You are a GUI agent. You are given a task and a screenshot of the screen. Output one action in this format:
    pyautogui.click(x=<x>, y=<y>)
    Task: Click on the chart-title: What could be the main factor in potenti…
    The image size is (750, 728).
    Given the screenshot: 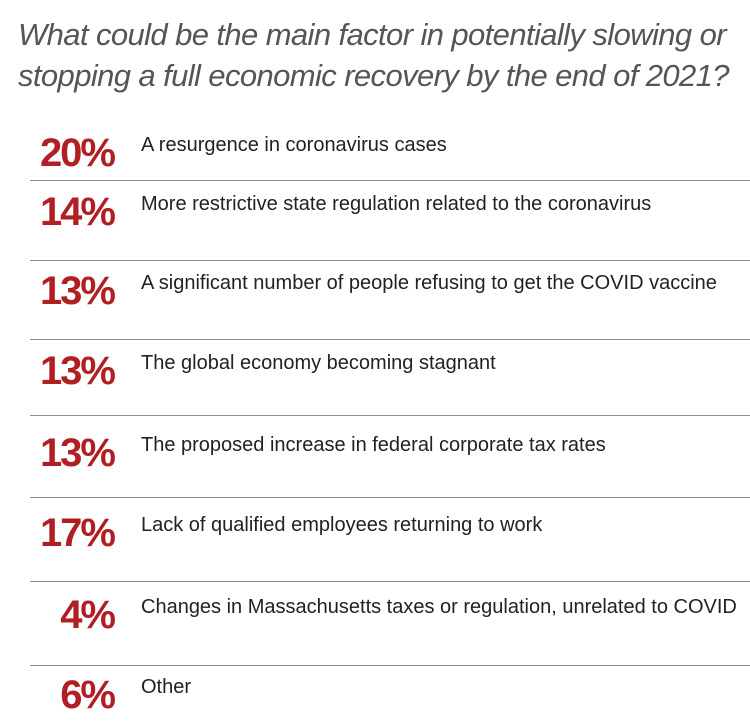 What is the action you would take?
    pyautogui.click(x=374, y=55)
    